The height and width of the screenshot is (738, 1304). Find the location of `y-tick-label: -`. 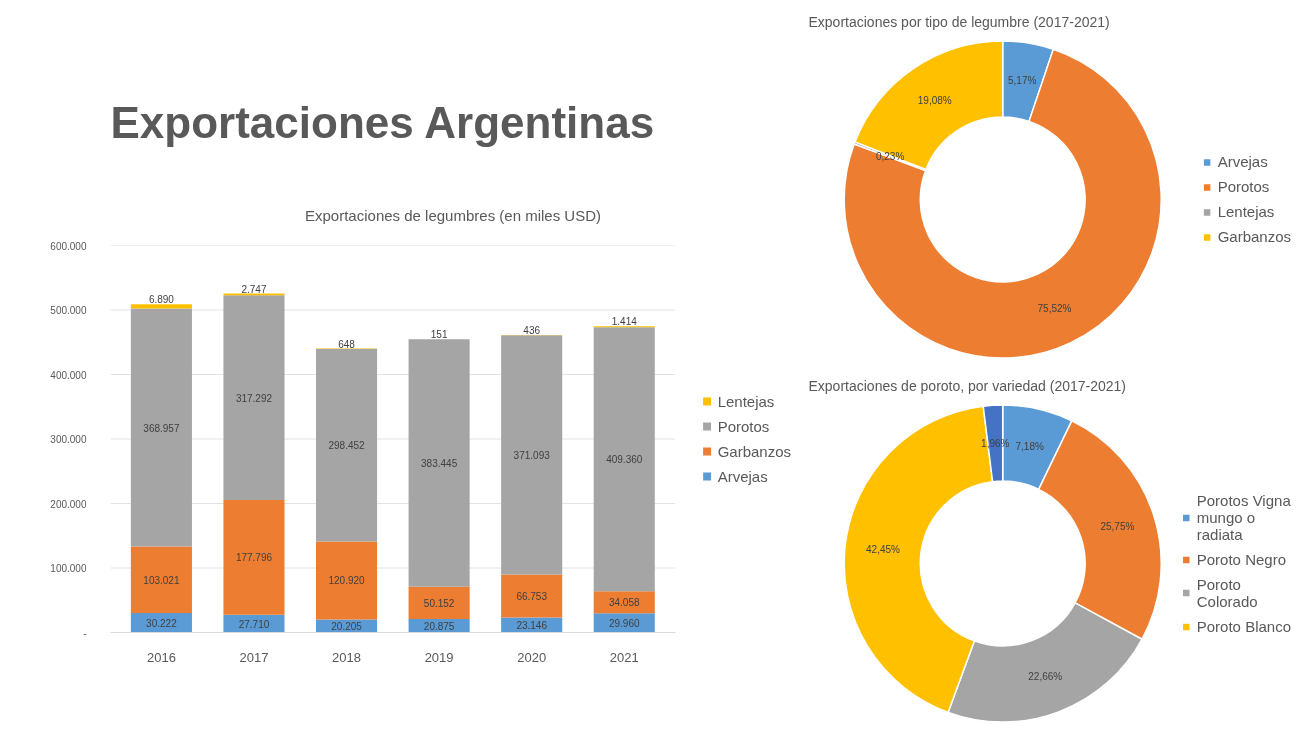

y-tick-label: - is located at coordinates (85, 633).